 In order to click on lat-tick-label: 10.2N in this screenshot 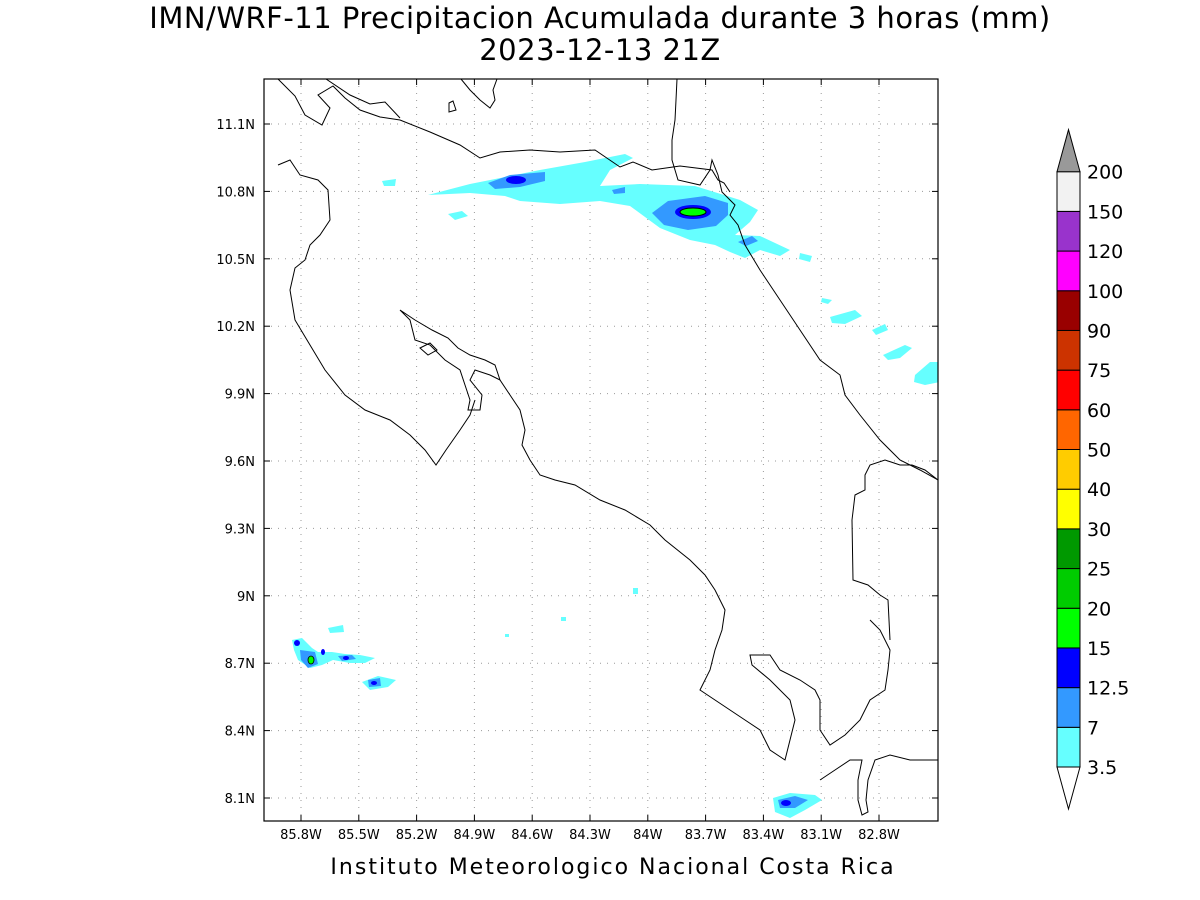, I will do `click(235, 327)`.